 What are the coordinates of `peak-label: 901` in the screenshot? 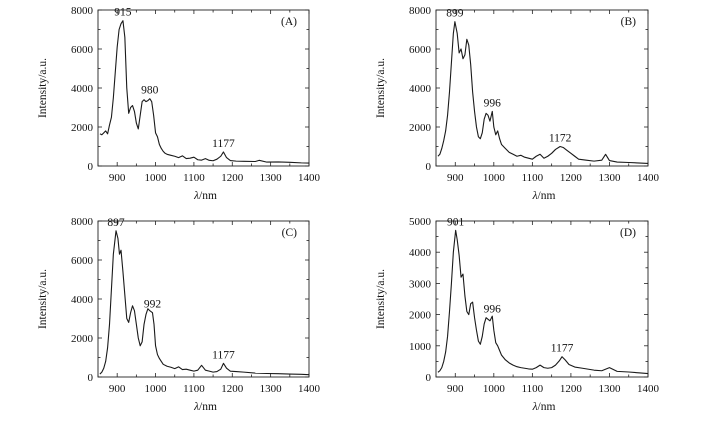 It's located at (456, 222).